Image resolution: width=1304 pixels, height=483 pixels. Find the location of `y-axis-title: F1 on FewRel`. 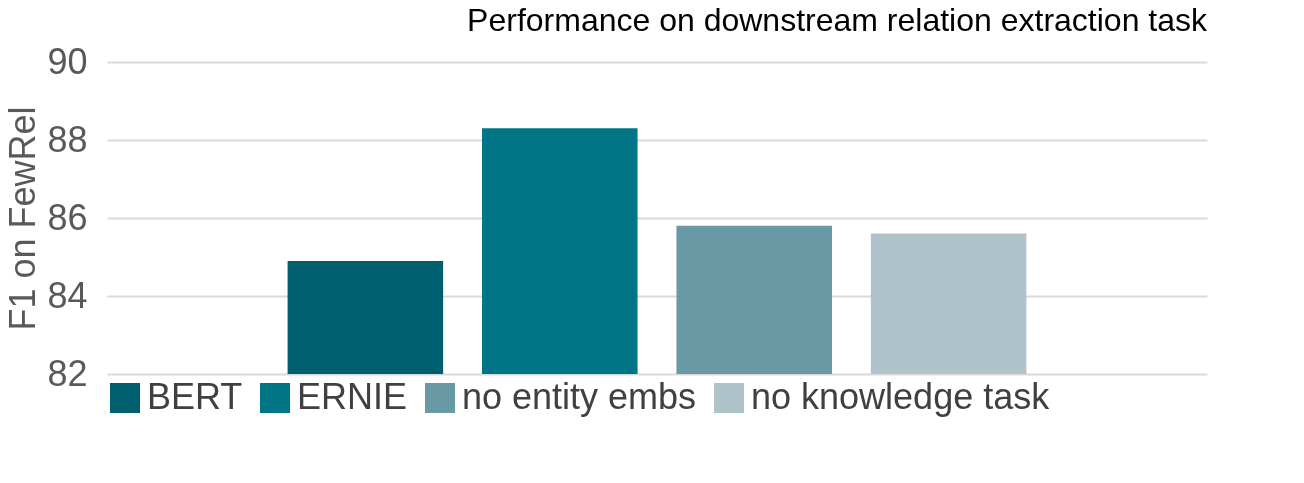

y-axis-title: F1 on FewRel is located at coordinates (23, 218).